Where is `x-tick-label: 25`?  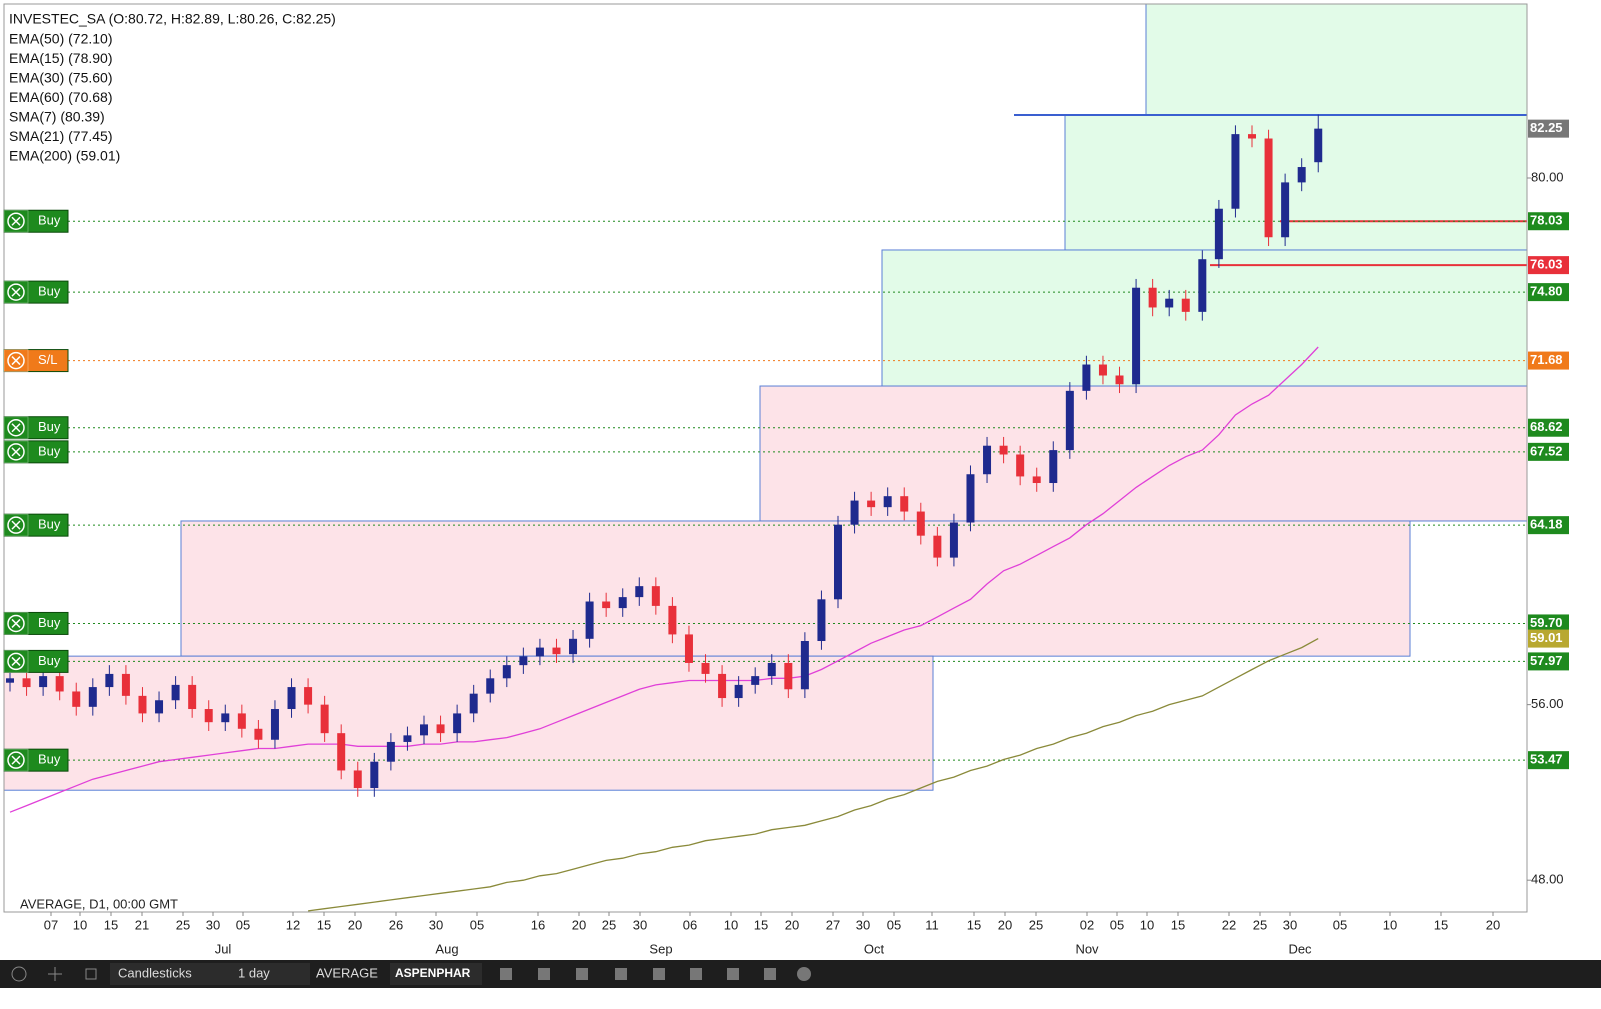
x-tick-label: 25 is located at coordinates (1260, 924).